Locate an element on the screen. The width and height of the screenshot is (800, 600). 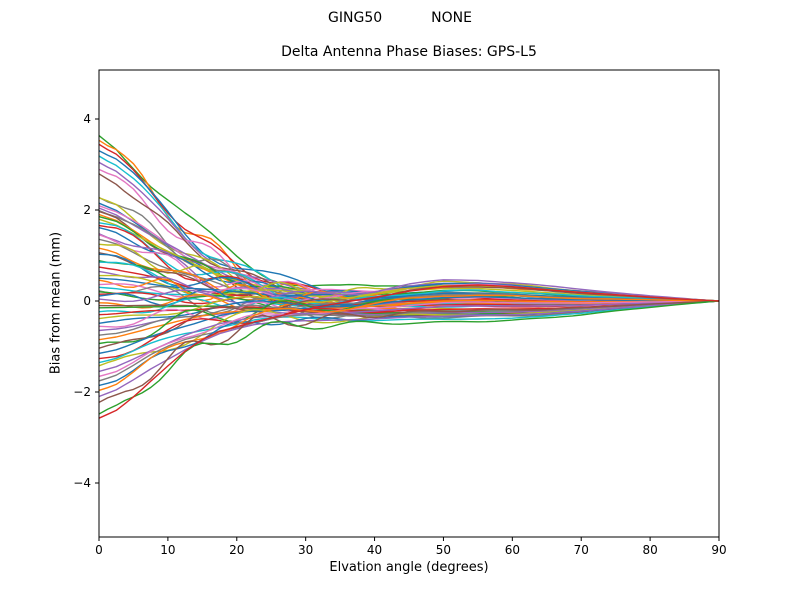
x-tick-label: 90 is located at coordinates (718, 550).